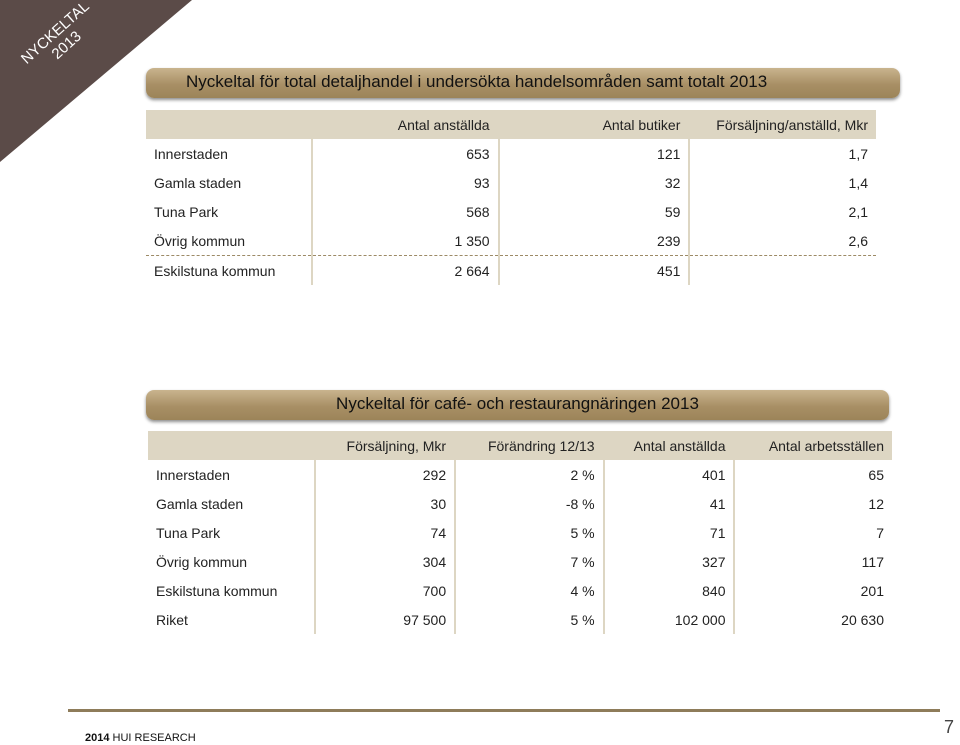 The image size is (960, 745). I want to click on cell: 12, so click(812, 503).